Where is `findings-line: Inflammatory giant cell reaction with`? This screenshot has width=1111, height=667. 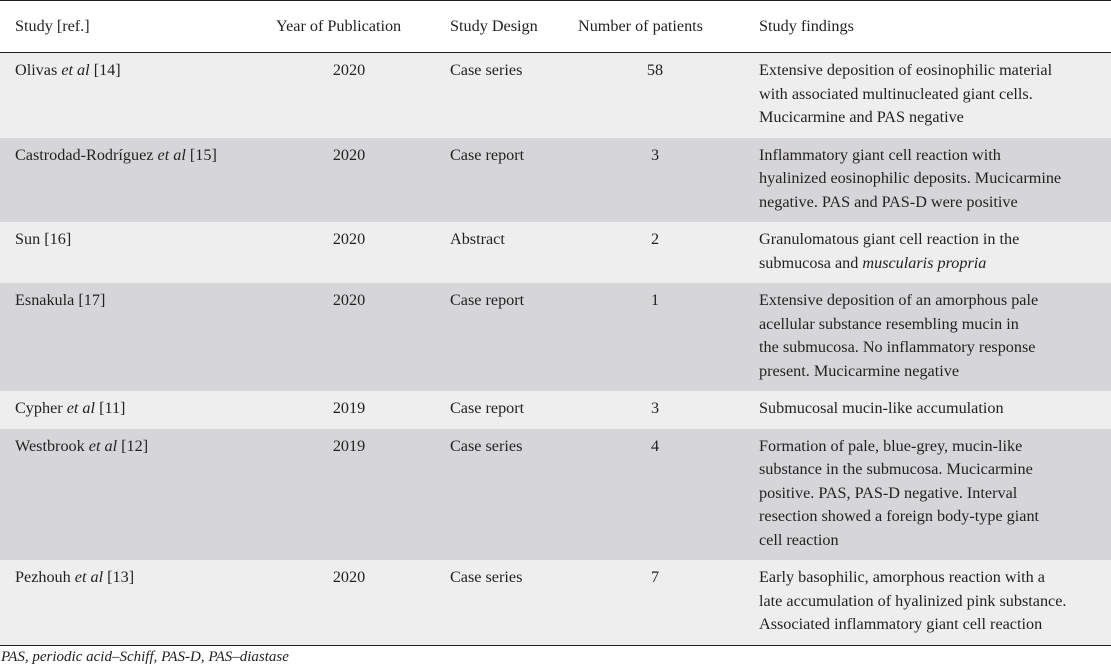 findings-line: Inflammatory giant cell reaction with is located at coordinates (880, 154).